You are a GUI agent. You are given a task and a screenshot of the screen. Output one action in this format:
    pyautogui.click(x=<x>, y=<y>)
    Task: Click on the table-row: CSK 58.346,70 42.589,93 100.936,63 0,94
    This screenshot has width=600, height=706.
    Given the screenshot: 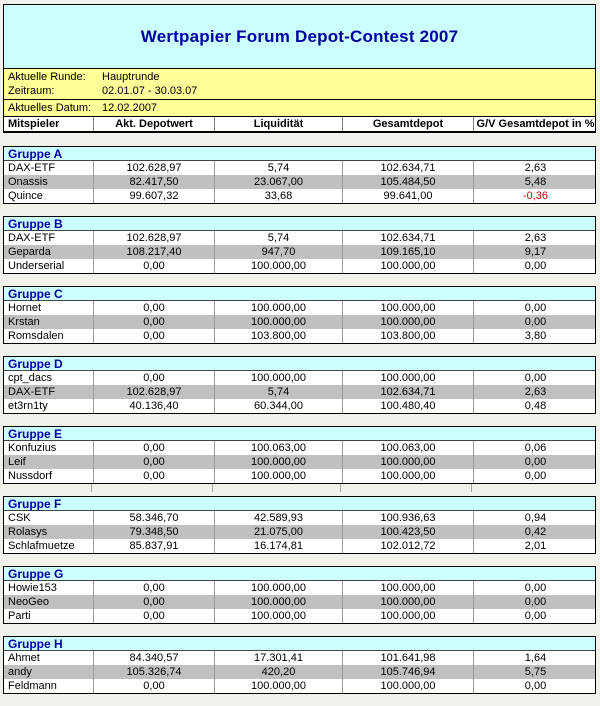 What is the action you would take?
    pyautogui.click(x=299, y=518)
    